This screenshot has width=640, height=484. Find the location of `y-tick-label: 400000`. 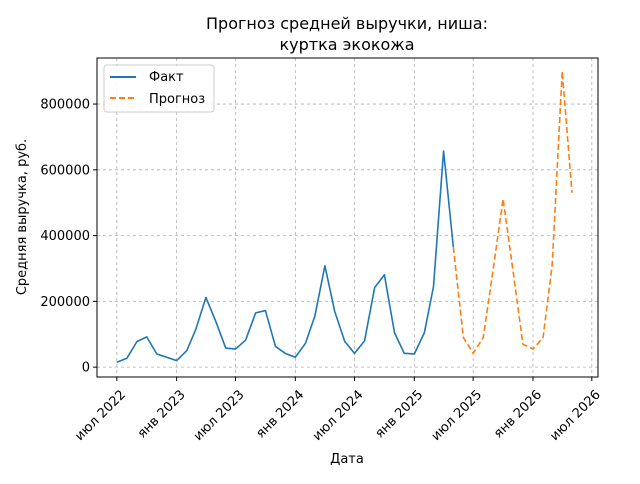

y-tick-label: 400000 is located at coordinates (65, 236).